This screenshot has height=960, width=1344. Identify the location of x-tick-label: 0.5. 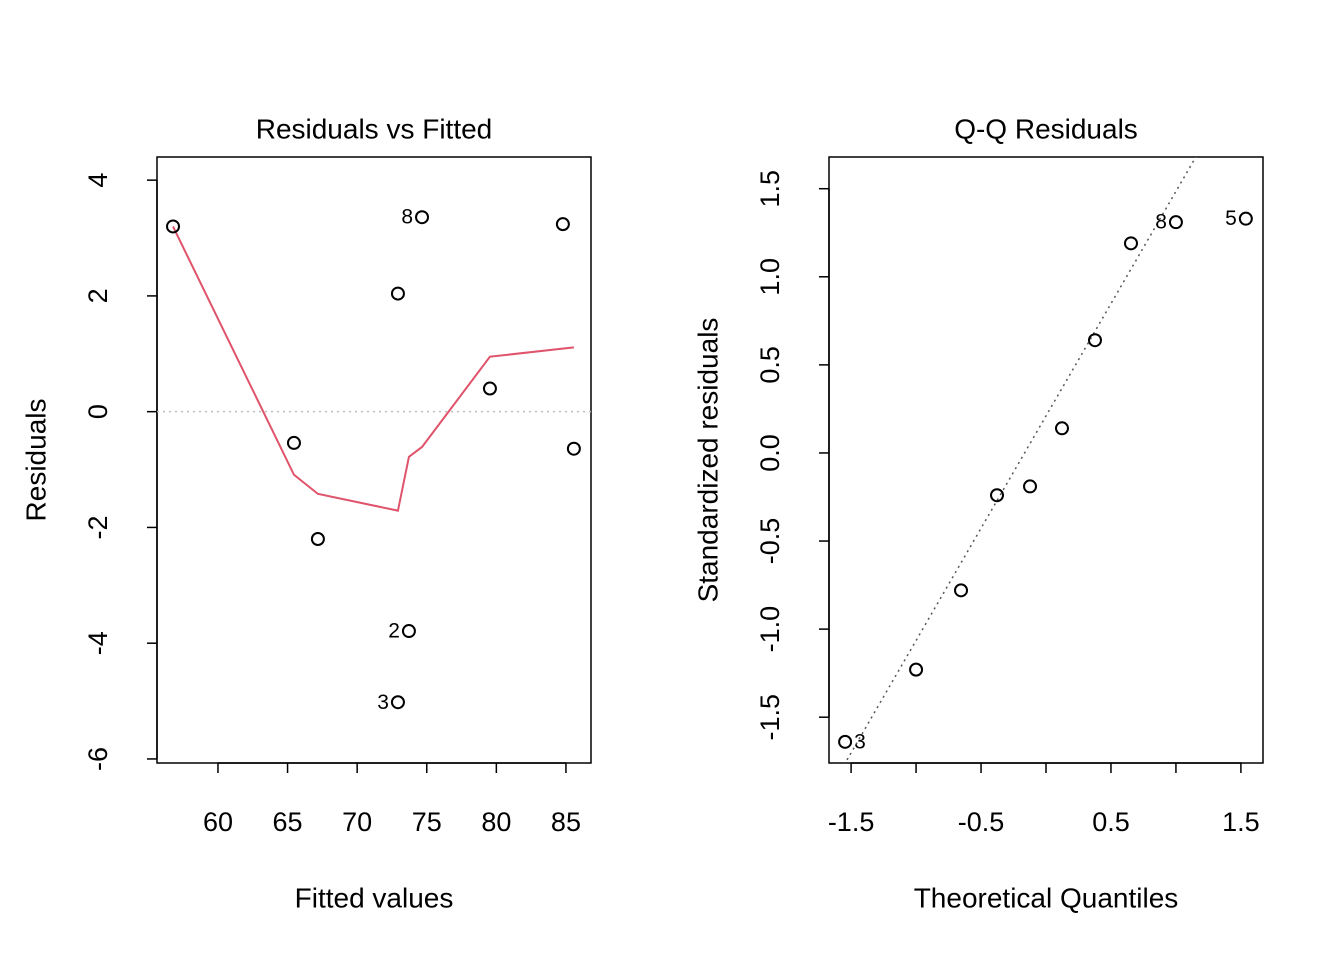
(1111, 822).